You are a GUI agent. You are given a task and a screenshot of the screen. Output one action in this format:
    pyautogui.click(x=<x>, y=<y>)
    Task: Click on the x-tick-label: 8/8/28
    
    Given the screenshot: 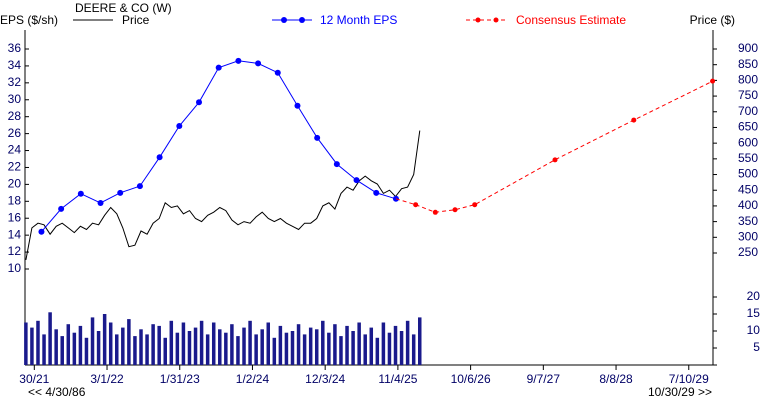 What is the action you would take?
    pyautogui.click(x=616, y=379)
    